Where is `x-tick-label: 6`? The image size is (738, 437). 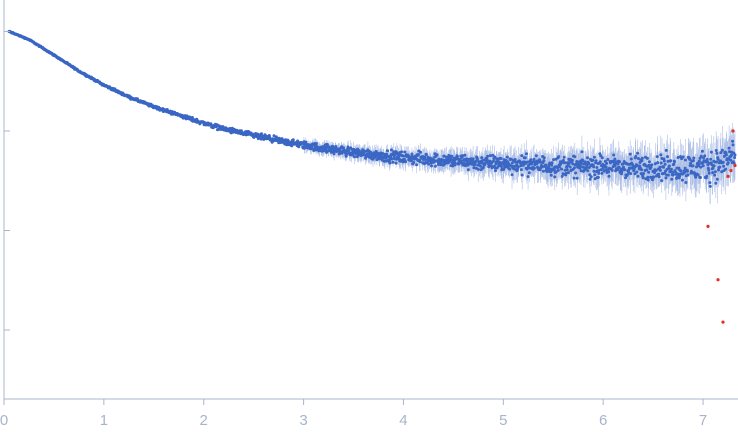 x-tick-label: 6 is located at coordinates (603, 420).